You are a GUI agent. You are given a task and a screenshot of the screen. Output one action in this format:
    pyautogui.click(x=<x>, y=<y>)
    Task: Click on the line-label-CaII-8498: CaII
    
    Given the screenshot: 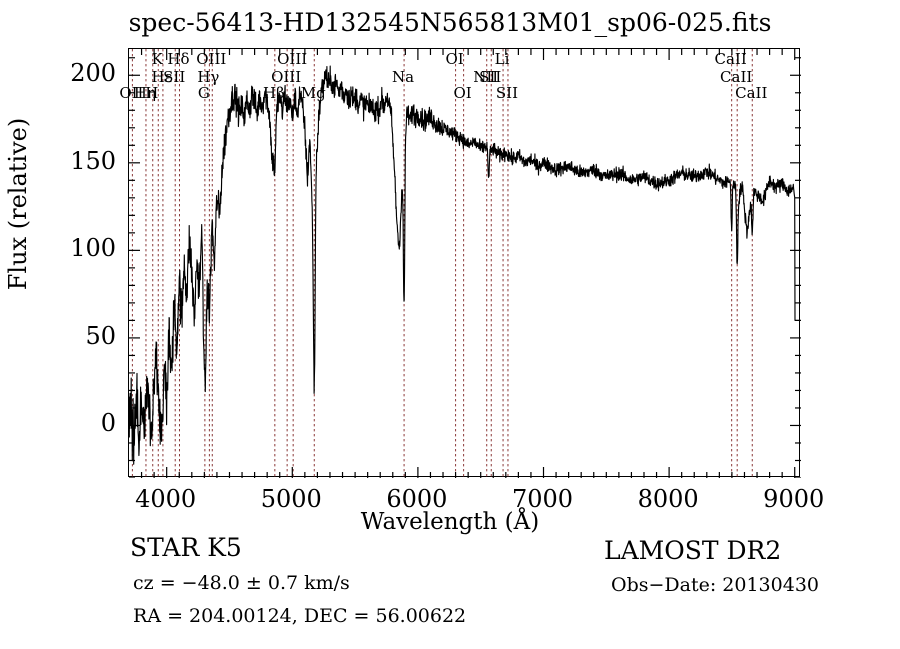 What is the action you would take?
    pyautogui.click(x=730, y=59)
    